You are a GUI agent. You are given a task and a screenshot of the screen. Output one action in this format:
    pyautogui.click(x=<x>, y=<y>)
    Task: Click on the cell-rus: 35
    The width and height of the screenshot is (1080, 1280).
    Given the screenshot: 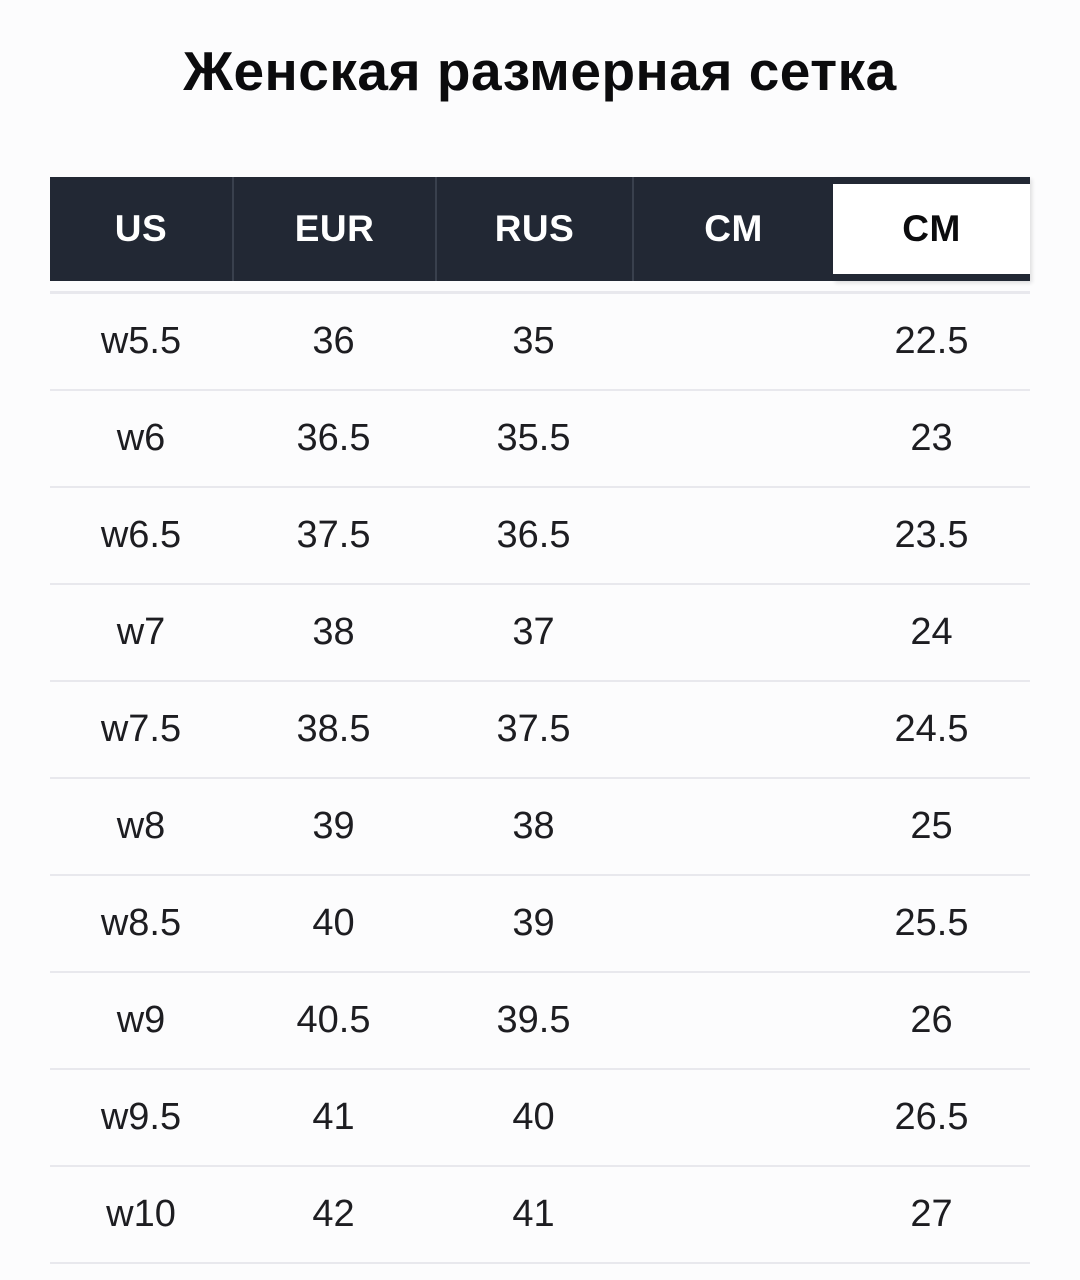 What is the action you would take?
    pyautogui.click(x=533, y=341)
    